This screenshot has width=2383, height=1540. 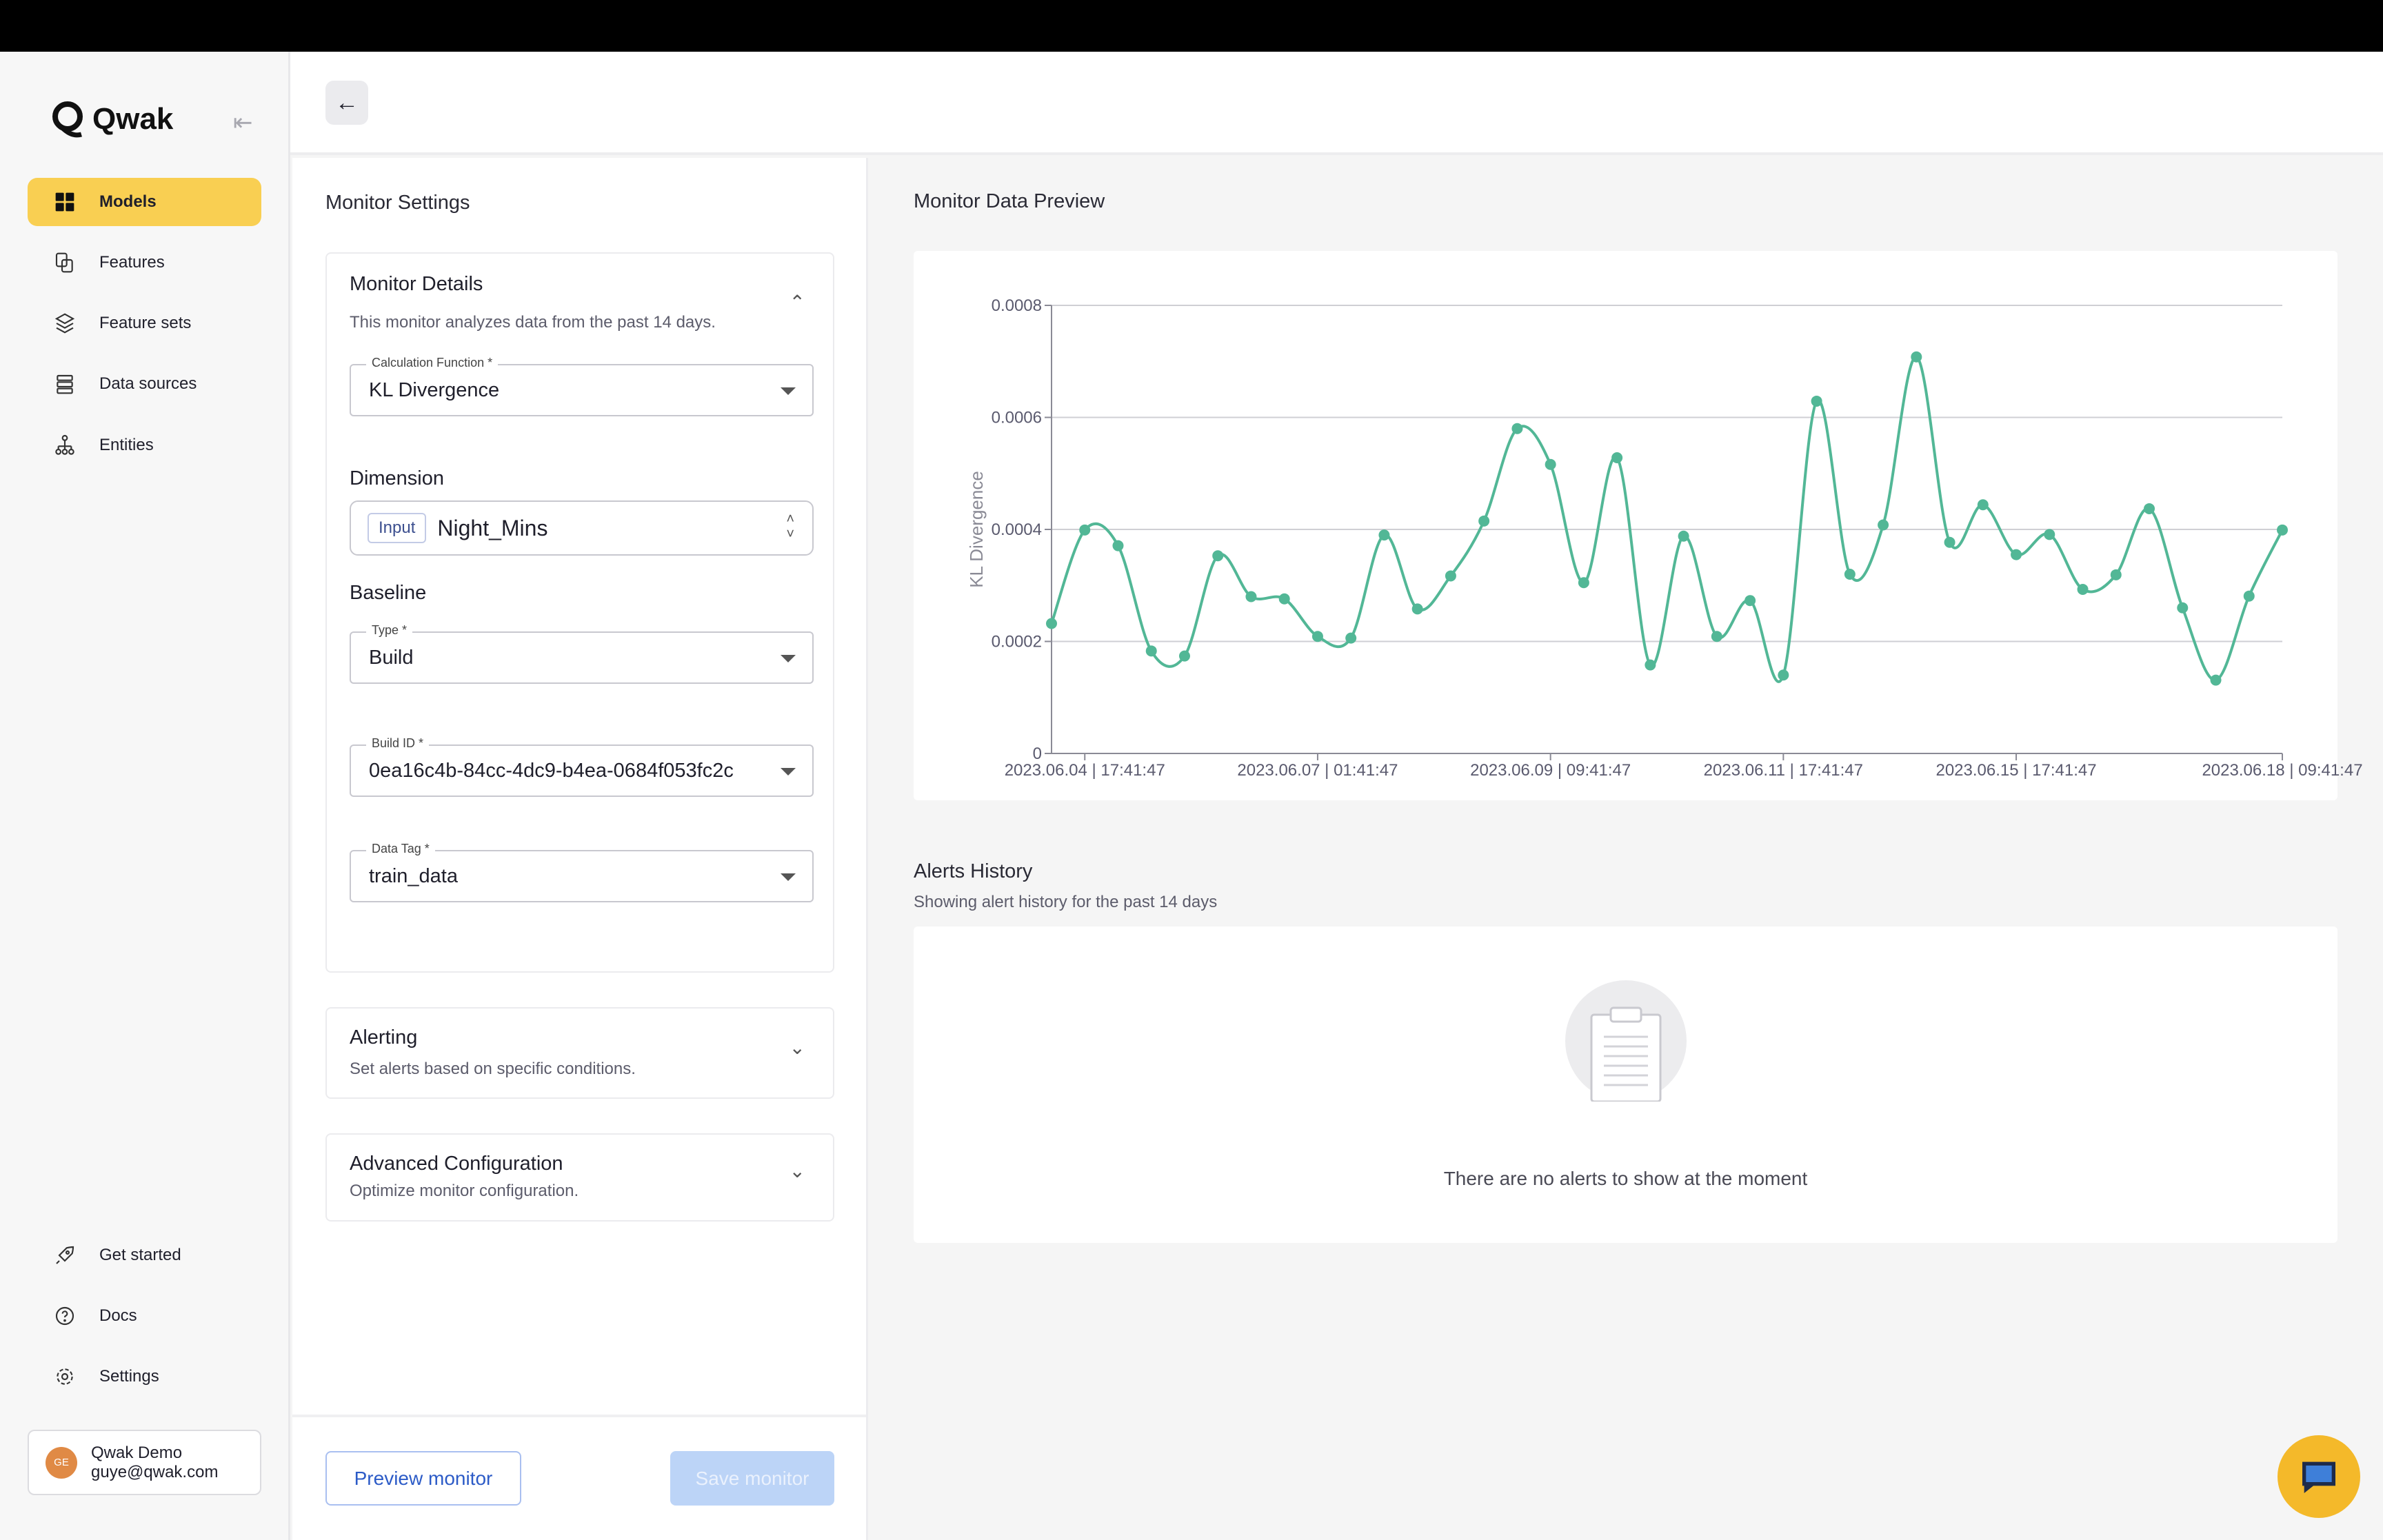 What do you see at coordinates (64, 202) in the screenshot?
I see `grid-icon` at bounding box center [64, 202].